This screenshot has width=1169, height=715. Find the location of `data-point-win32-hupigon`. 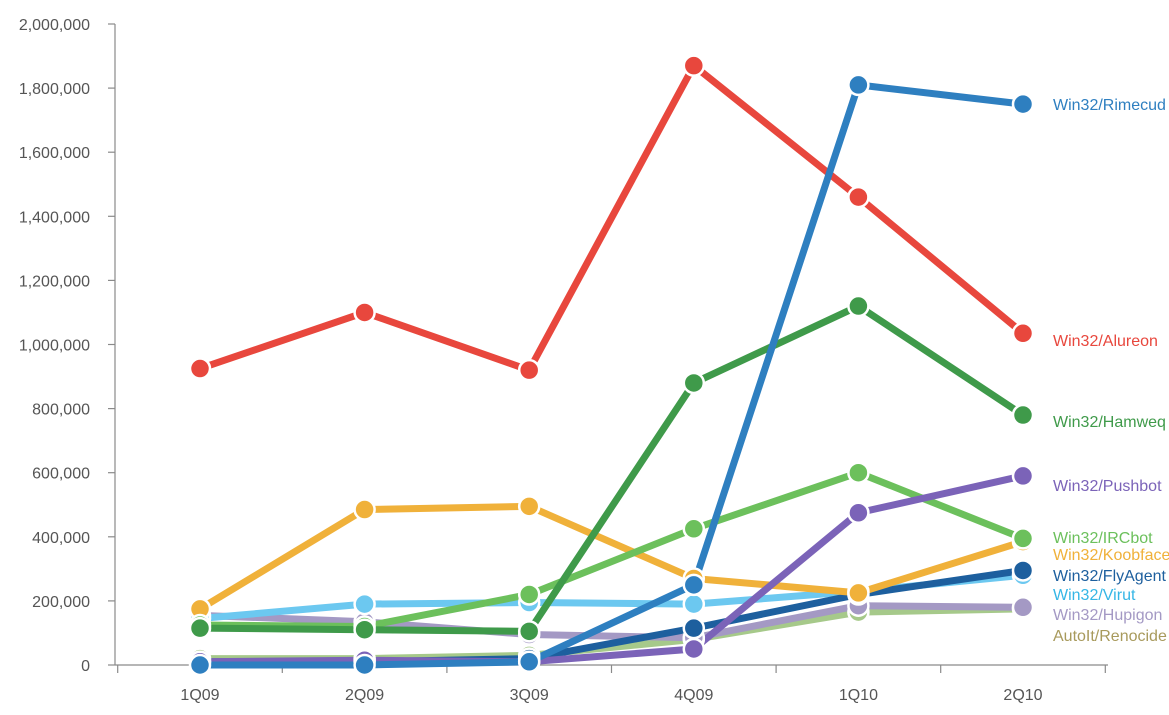

data-point-win32-hupigon is located at coordinates (1023, 607).